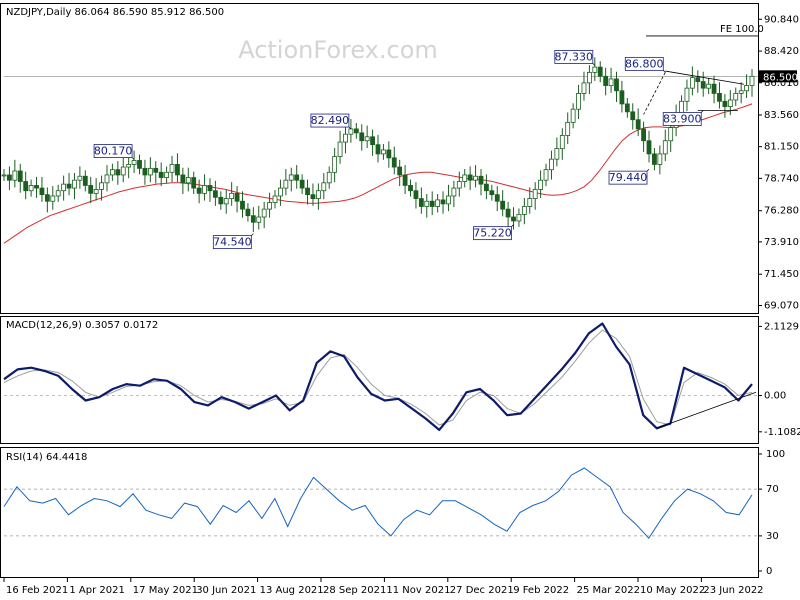 Image resolution: width=800 pixels, height=600 pixels. I want to click on price-tick-label: 73.910, so click(781, 242).